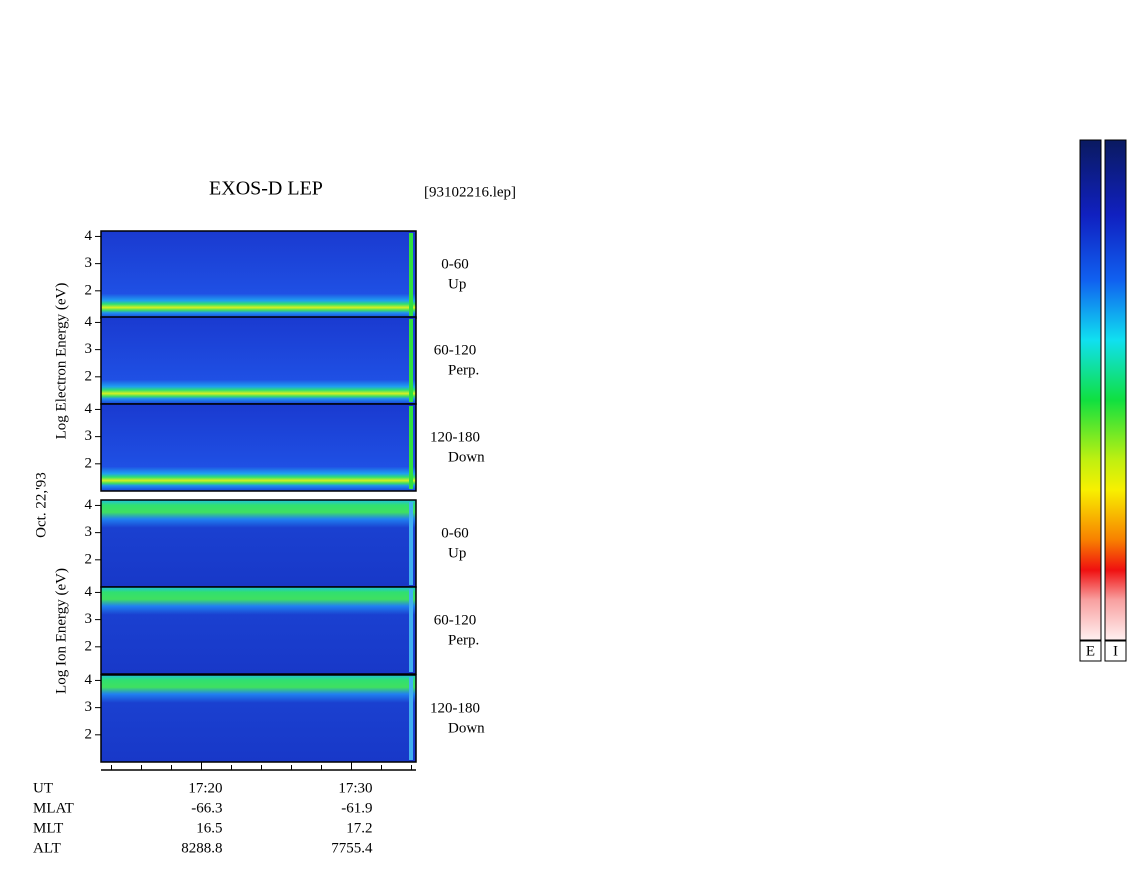 Image resolution: width=1130 pixels, height=880 pixels. Describe the element at coordinates (61, 361) in the screenshot. I see `group-label: Log Electron Energy (eV)` at that location.